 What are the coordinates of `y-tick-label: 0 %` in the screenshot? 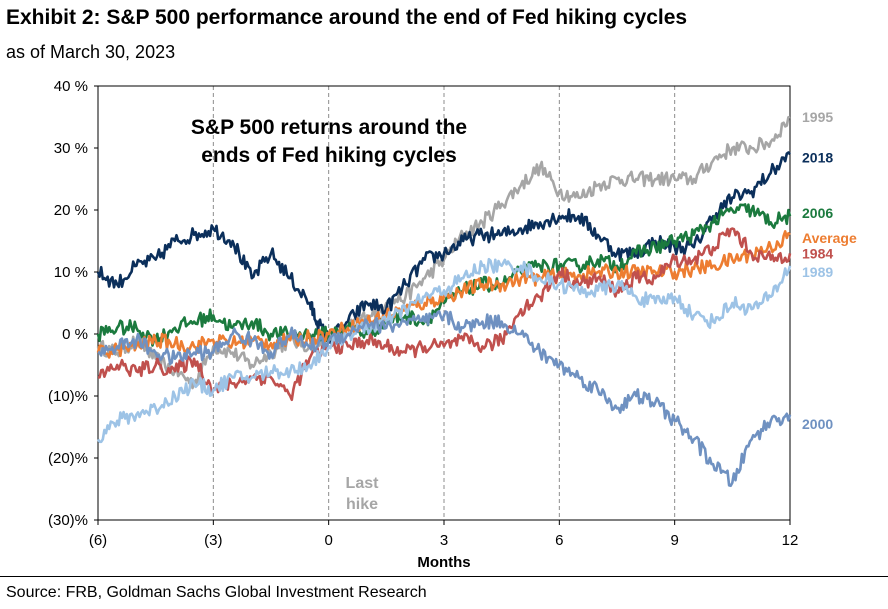 It's located at (75, 334).